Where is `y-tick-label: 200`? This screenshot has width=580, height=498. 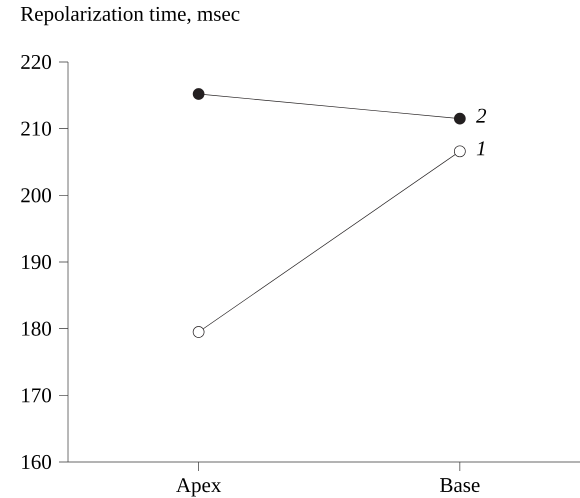 y-tick-label: 200 is located at coordinates (36, 195).